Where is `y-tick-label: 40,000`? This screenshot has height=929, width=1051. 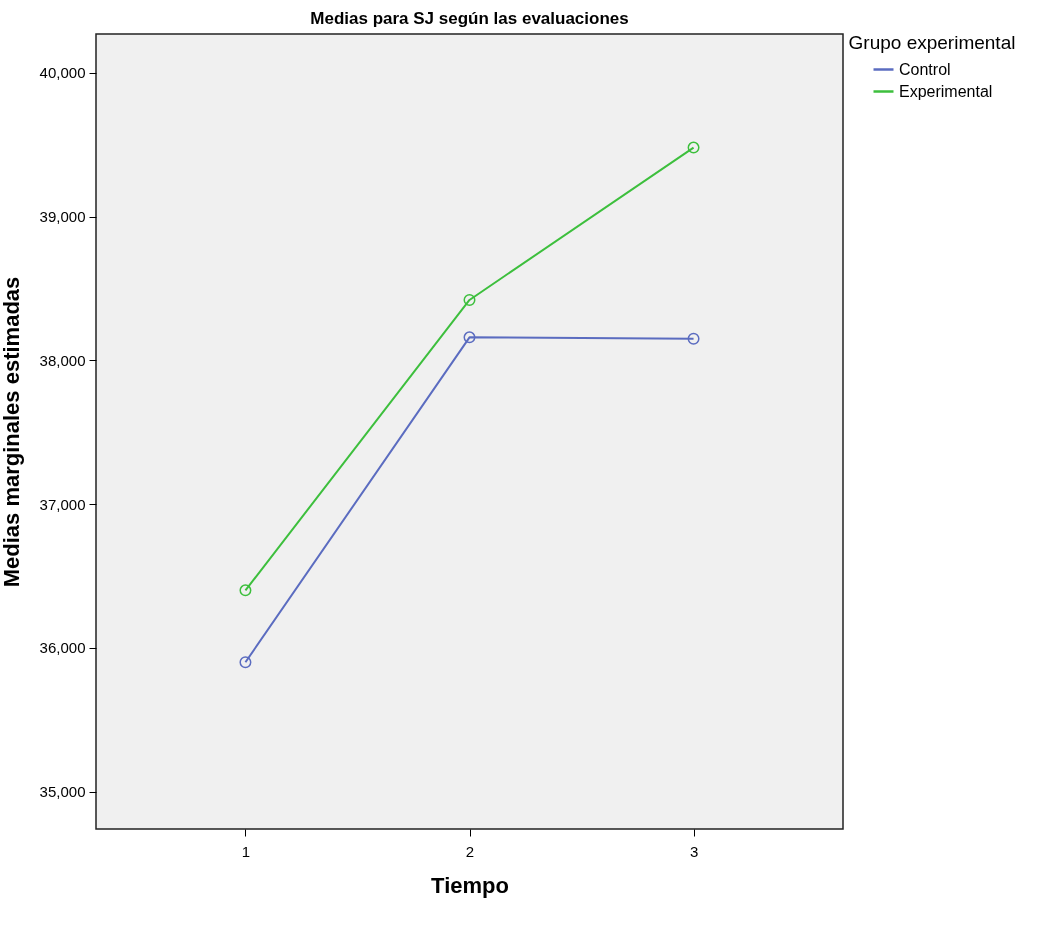
y-tick-label: 40,000 is located at coordinates (62, 73).